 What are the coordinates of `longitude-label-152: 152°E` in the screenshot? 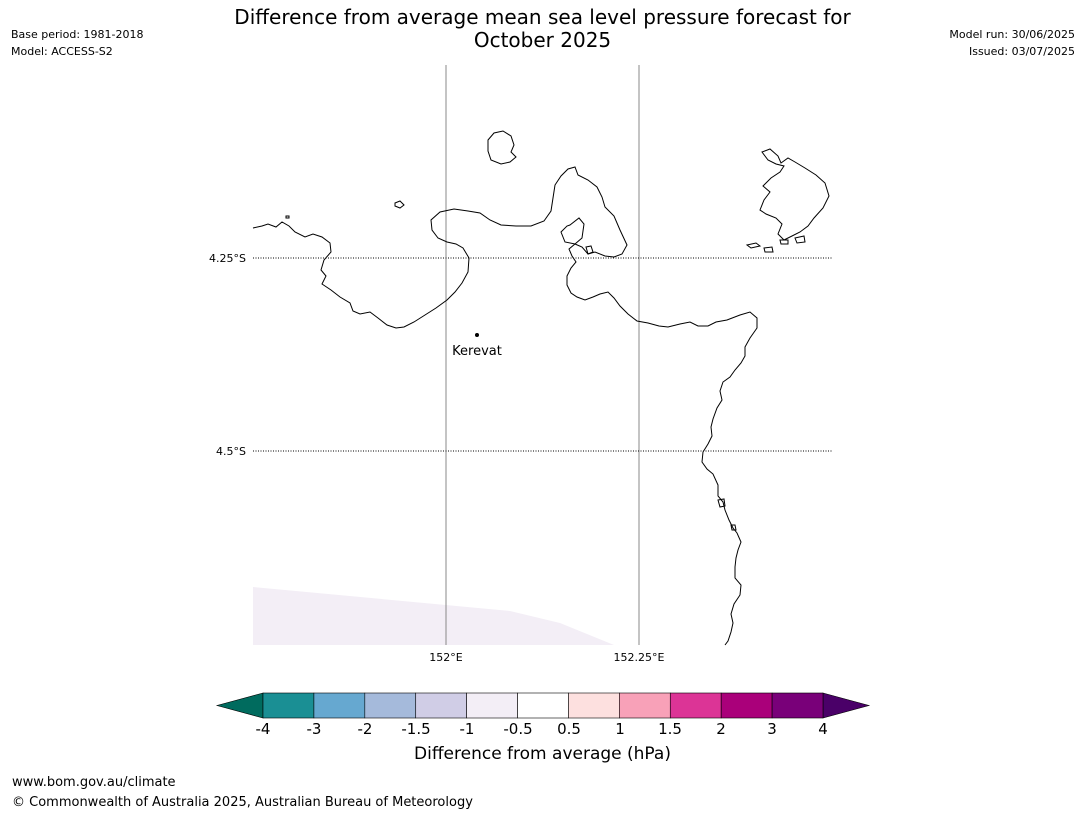 It's located at (445, 657).